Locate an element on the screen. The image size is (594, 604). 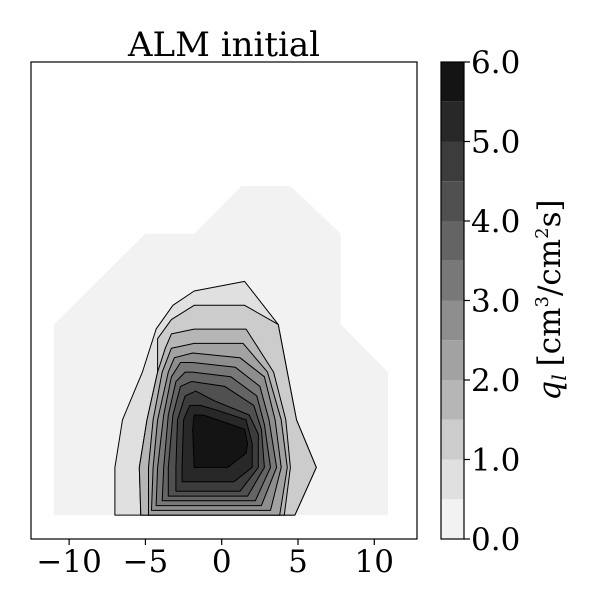
colorbar-label: ql[cm3/cm2s] is located at coordinates (551, 299).